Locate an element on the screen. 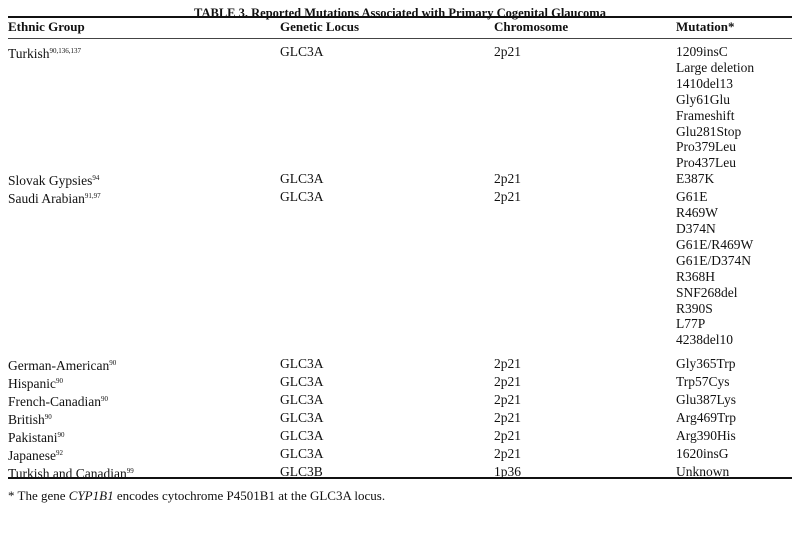 The height and width of the screenshot is (543, 800). header-rule is located at coordinates (400, 38).